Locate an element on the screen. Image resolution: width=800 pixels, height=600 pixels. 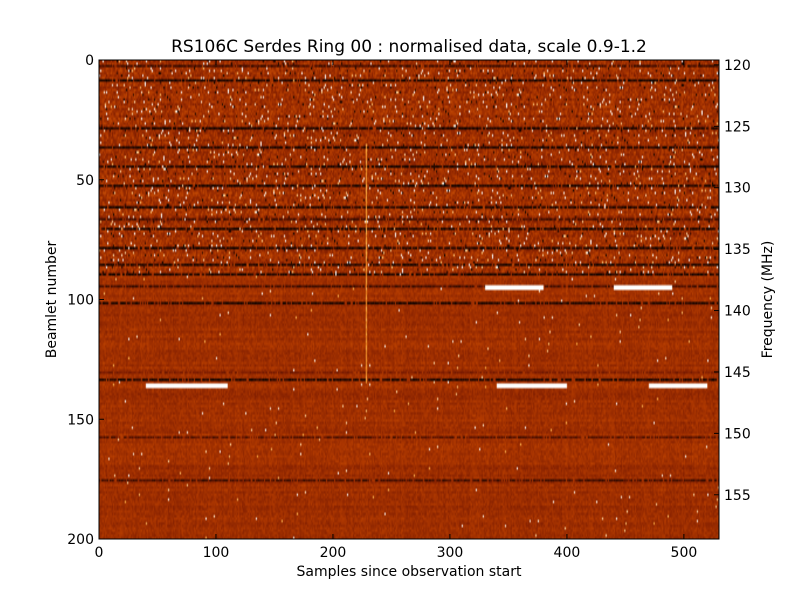
y2-tick-label: 130 is located at coordinates (737, 189).